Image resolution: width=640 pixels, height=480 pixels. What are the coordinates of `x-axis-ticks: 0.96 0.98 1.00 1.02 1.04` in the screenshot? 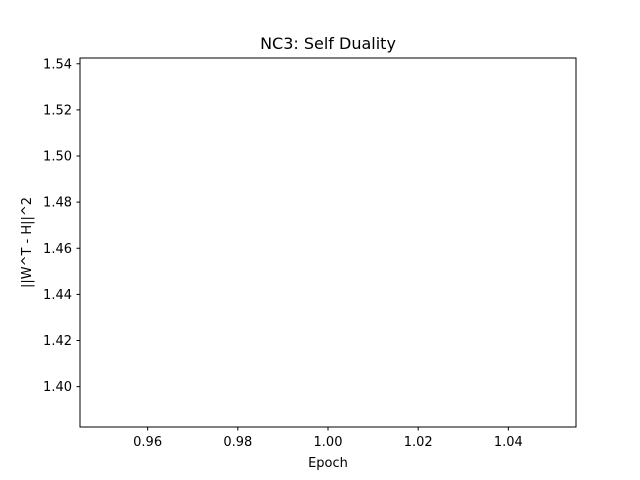 It's located at (328, 438).